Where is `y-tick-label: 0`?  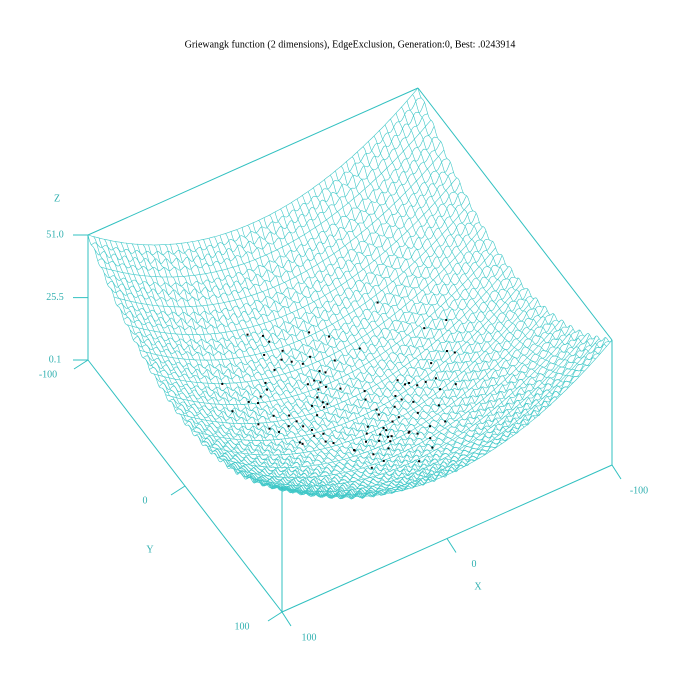 y-tick-label: 0 is located at coordinates (145, 500).